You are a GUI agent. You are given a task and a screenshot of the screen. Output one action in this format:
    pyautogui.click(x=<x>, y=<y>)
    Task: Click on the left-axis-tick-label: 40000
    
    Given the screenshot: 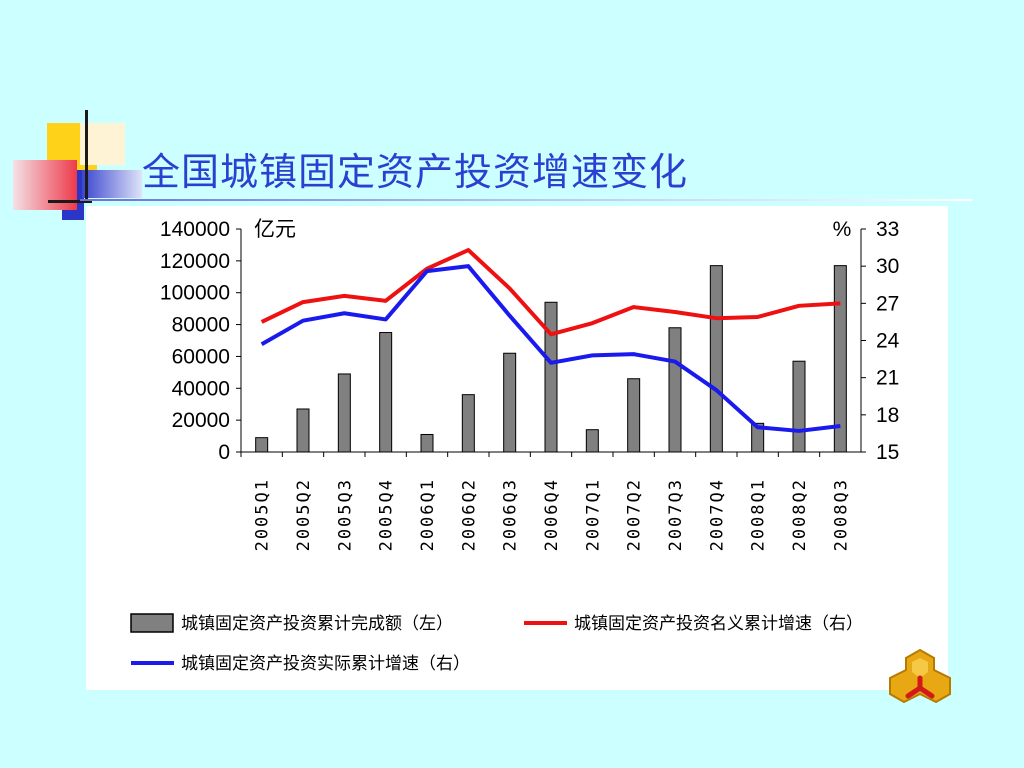 What is the action you would take?
    pyautogui.click(x=201, y=388)
    